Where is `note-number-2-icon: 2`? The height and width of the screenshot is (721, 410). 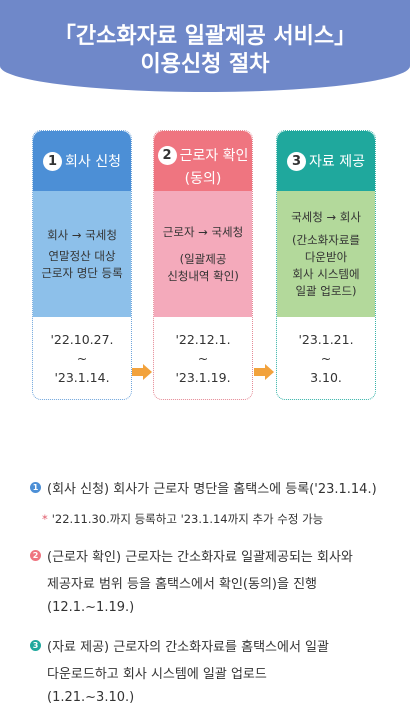 note-number-2-icon: 2 is located at coordinates (35, 555).